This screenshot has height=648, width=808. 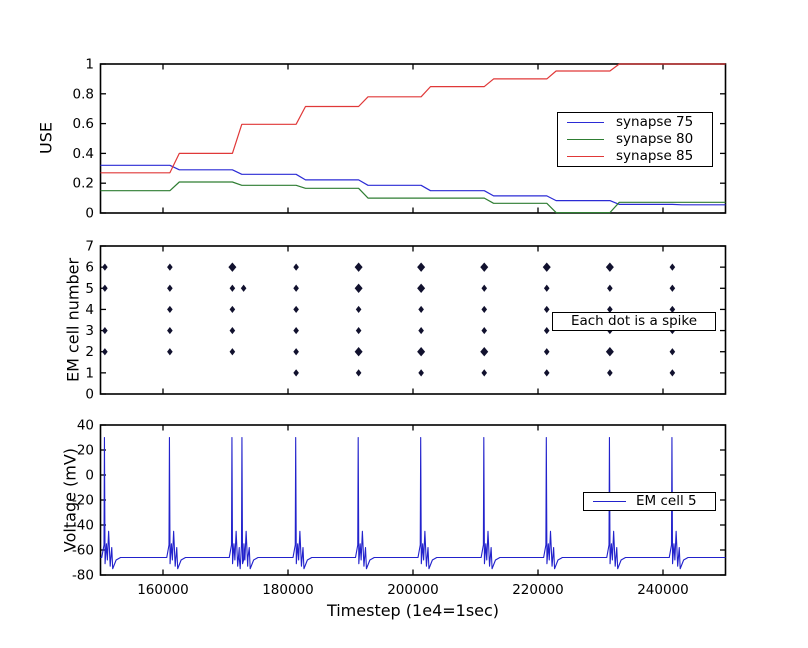 I want to click on y-tick-label: 0.6, so click(x=83, y=124).